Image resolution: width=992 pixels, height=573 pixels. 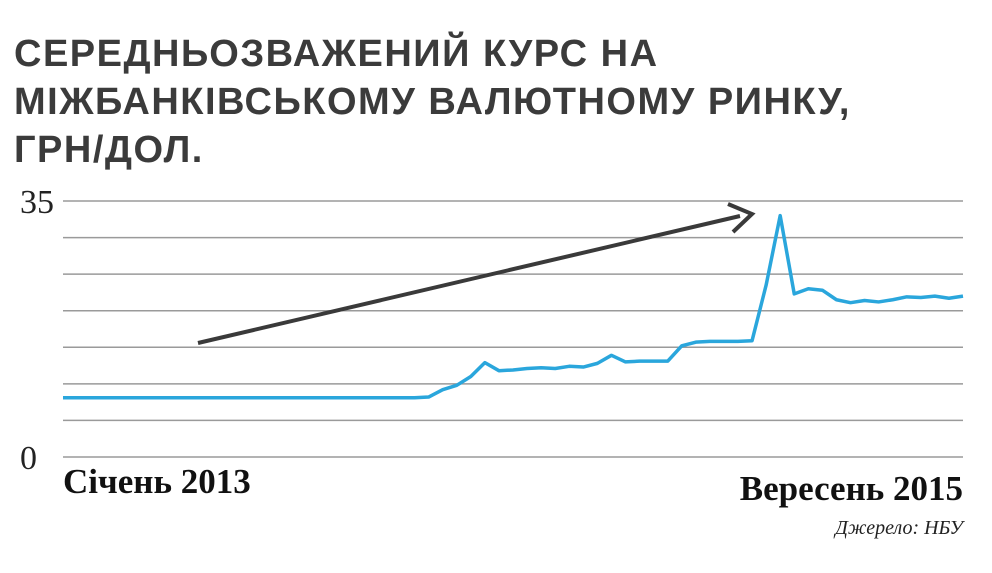 What do you see at coordinates (741, 218) in the screenshot?
I see `trend-arrow-head` at bounding box center [741, 218].